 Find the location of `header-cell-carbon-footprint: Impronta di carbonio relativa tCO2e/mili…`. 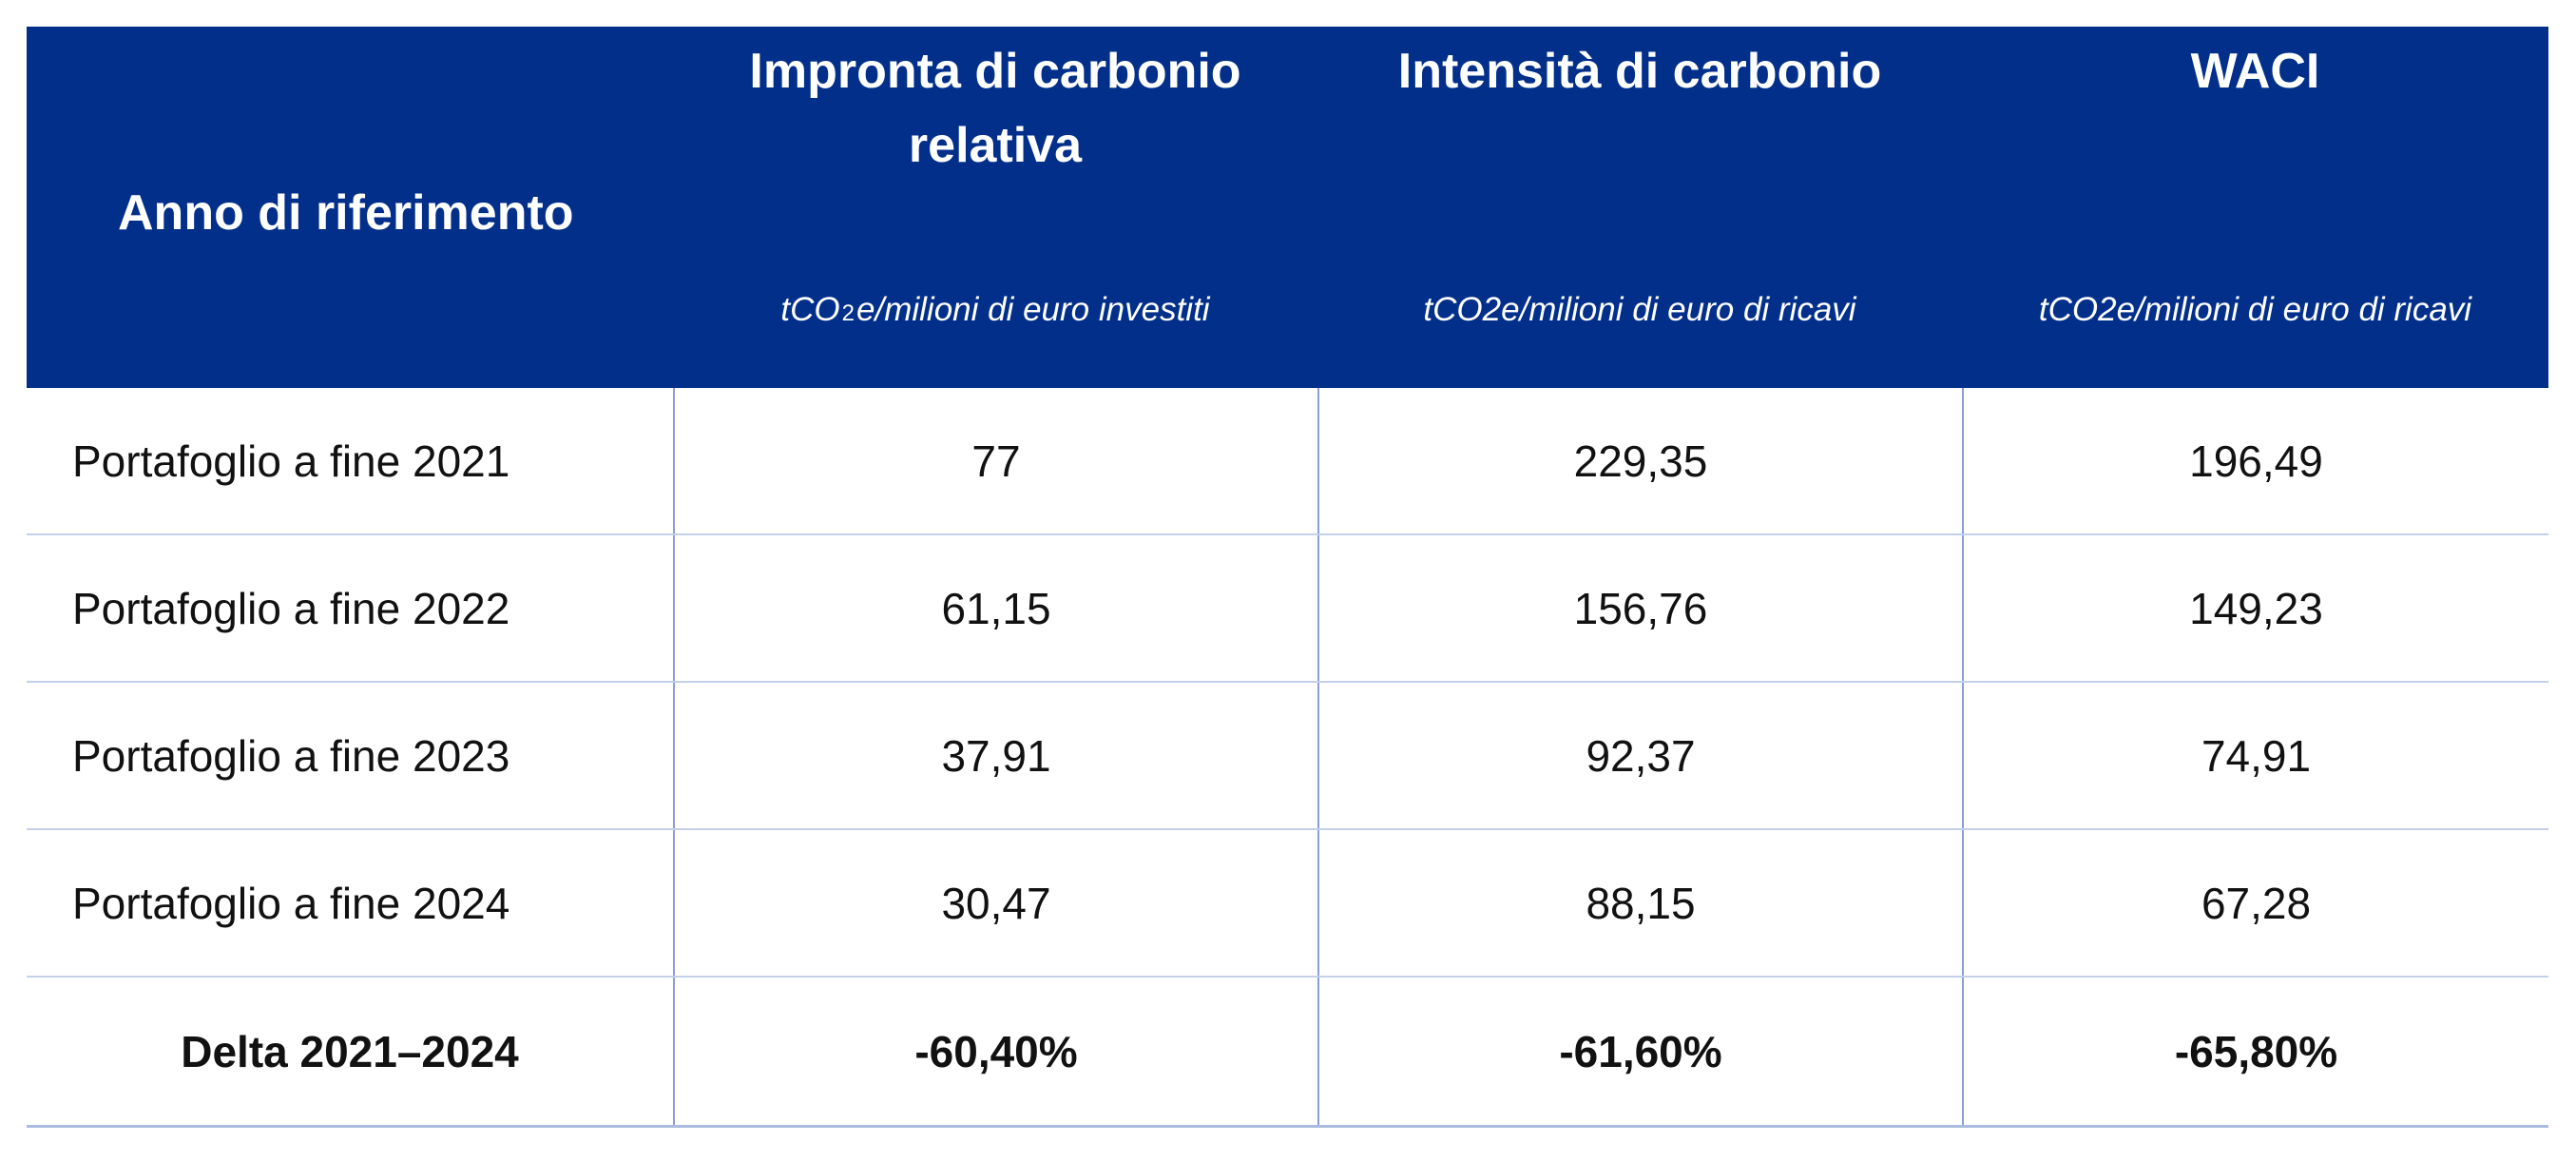

header-cell-carbon-footprint: Impronta di carbonio relativa tCO2e/mili… is located at coordinates (995, 207).